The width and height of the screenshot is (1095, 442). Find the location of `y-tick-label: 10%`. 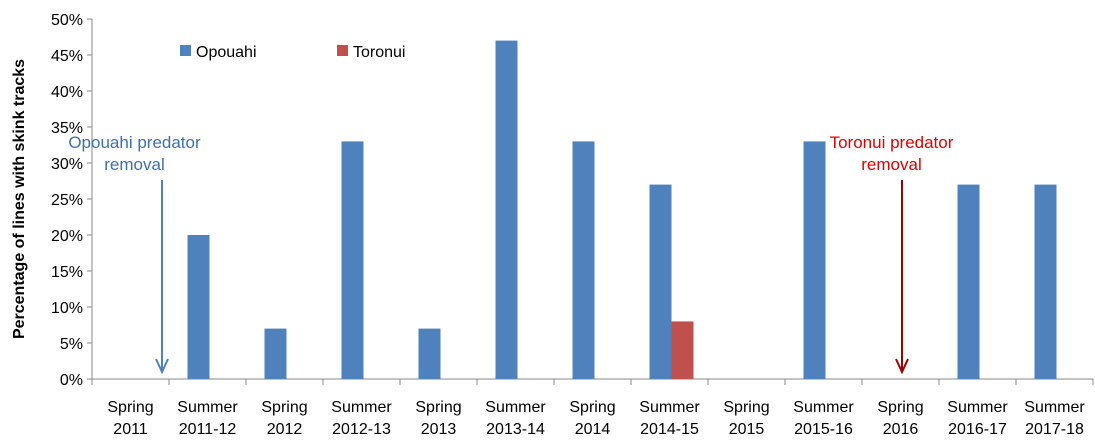

y-tick-label: 10% is located at coordinates (67, 308).